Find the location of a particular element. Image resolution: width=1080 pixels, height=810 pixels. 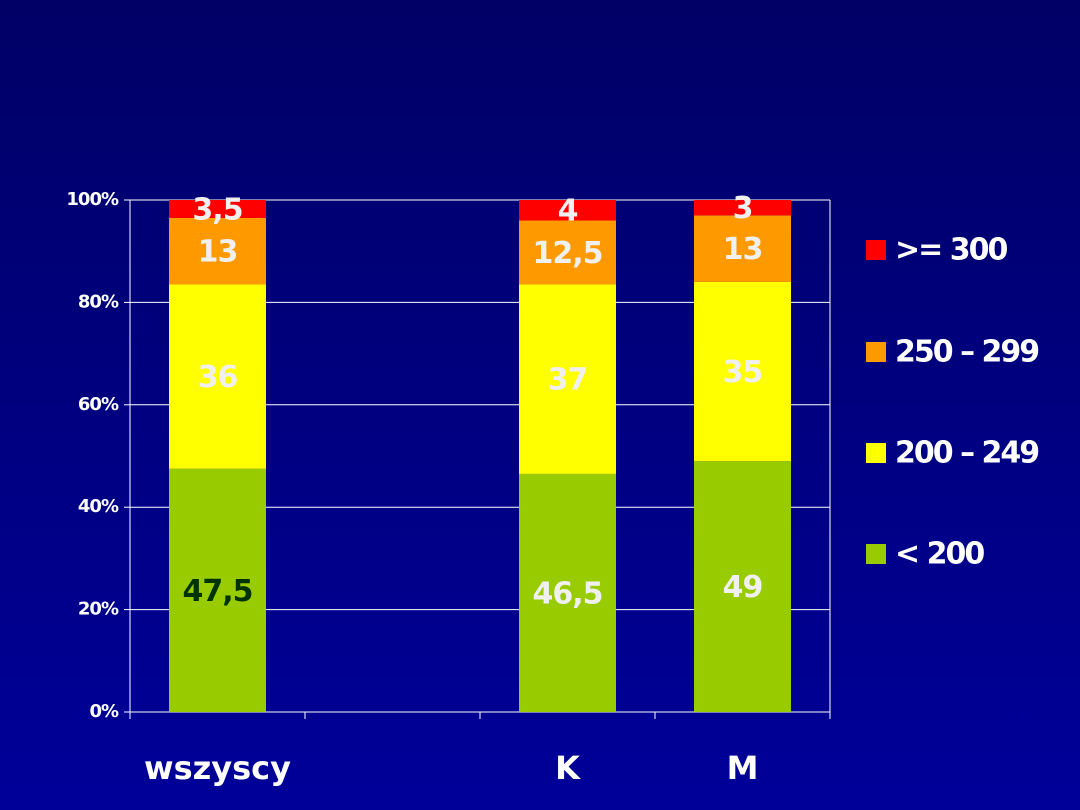

value-label: 12,5 is located at coordinates (567, 253).